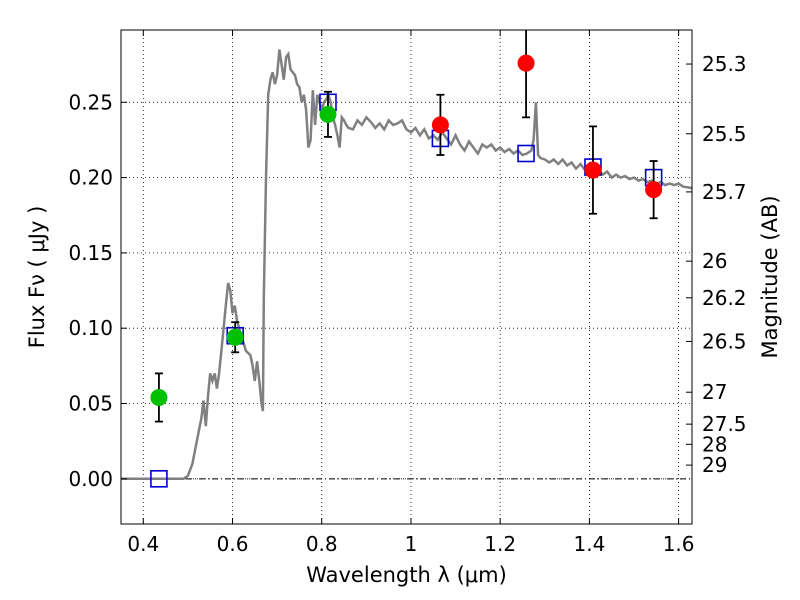  What do you see at coordinates (90, 328) in the screenshot?
I see `y-tick-label: 0.10` at bounding box center [90, 328].